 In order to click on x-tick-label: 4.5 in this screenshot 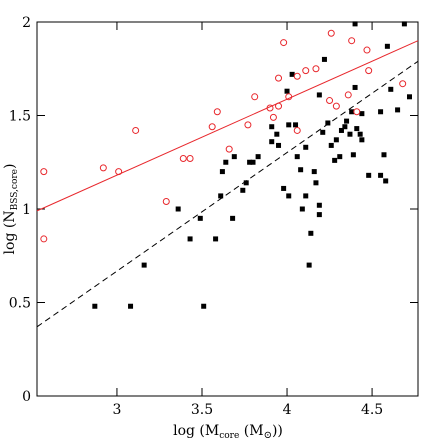, I will do `click(372, 410)`.